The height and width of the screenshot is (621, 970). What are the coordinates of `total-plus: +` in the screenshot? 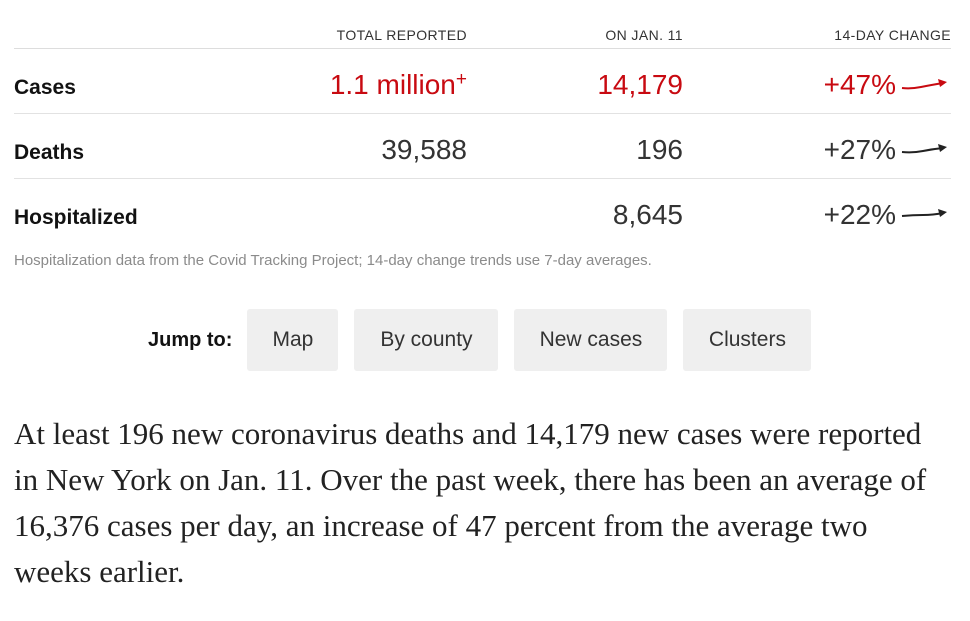 It's located at (461, 79).